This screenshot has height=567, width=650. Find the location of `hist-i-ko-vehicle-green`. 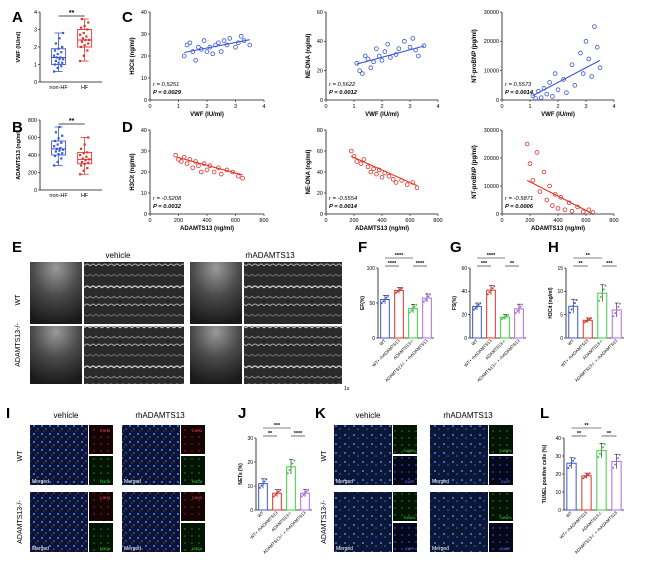

hist-i-ko-vehicle-green is located at coordinates (101, 537).